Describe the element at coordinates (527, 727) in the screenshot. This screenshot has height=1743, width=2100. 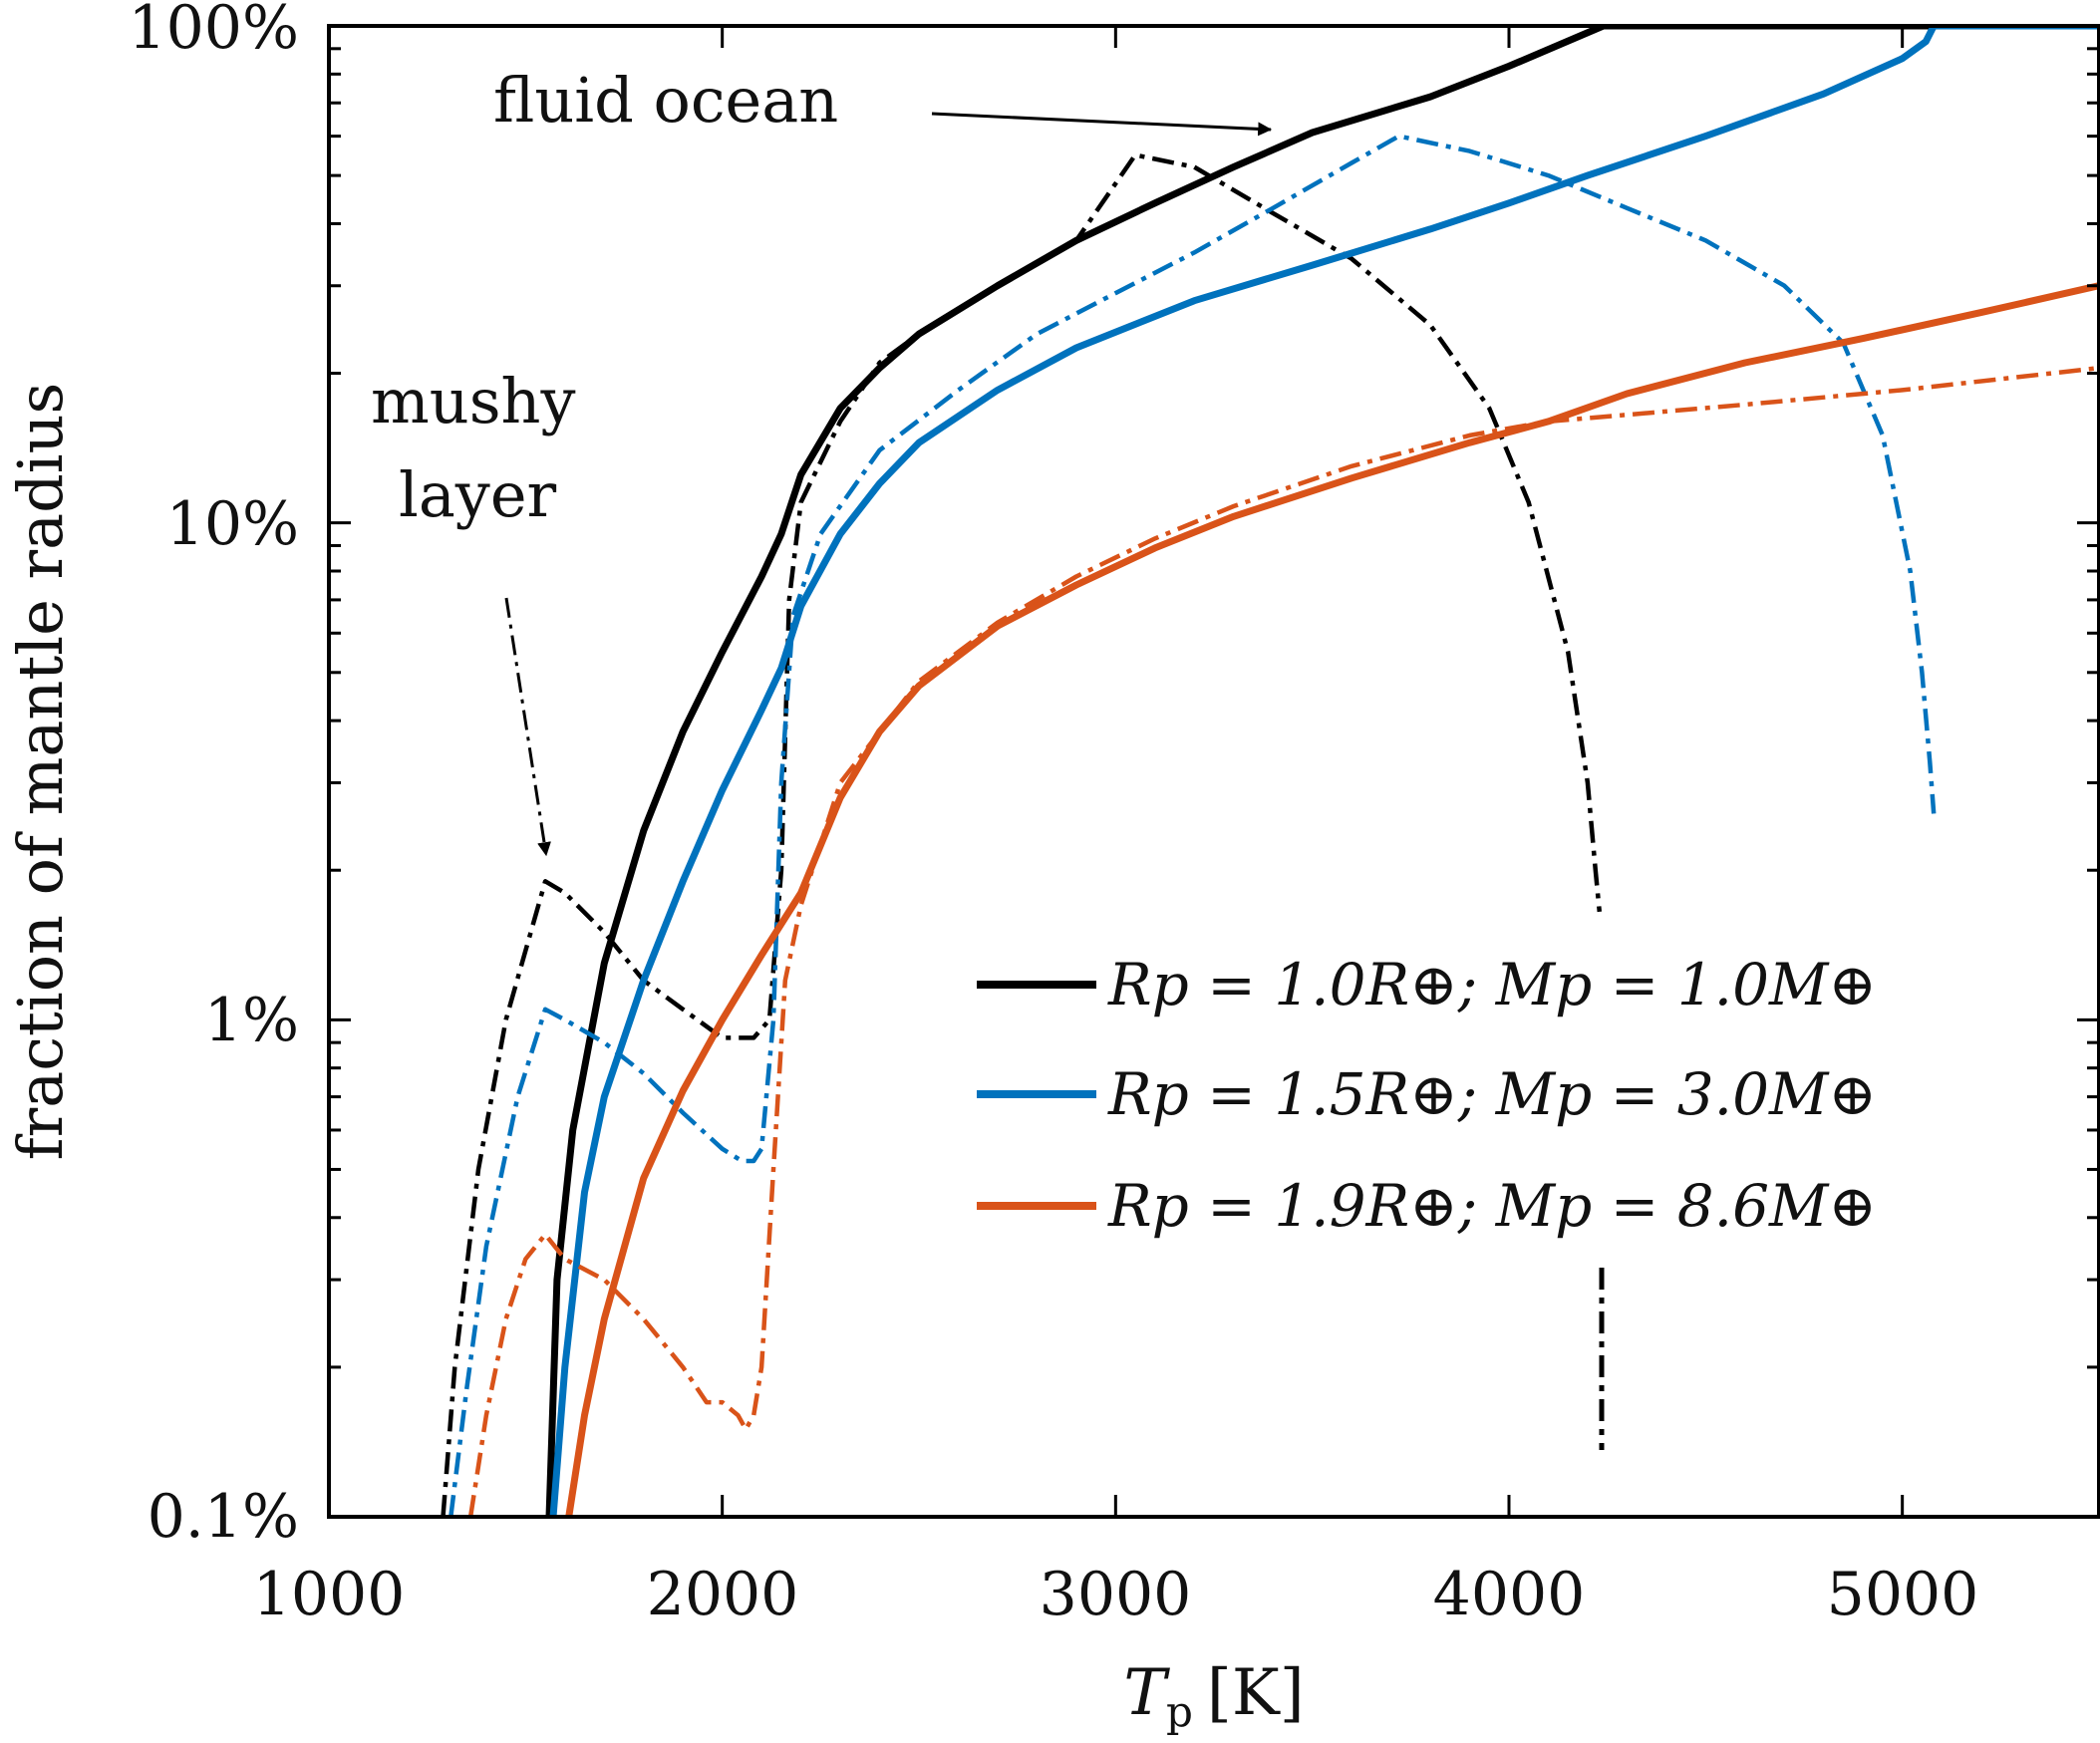
I see `annotation-mushy-layer-arrow` at that location.